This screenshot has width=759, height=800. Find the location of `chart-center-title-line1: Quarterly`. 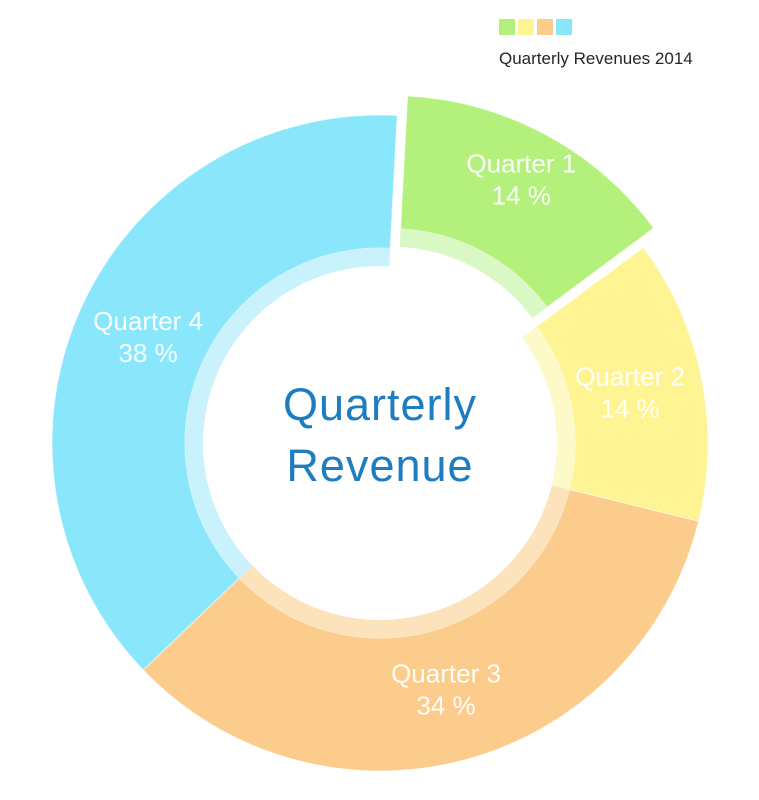

chart-center-title-line1: Quarterly is located at coordinates (380, 404).